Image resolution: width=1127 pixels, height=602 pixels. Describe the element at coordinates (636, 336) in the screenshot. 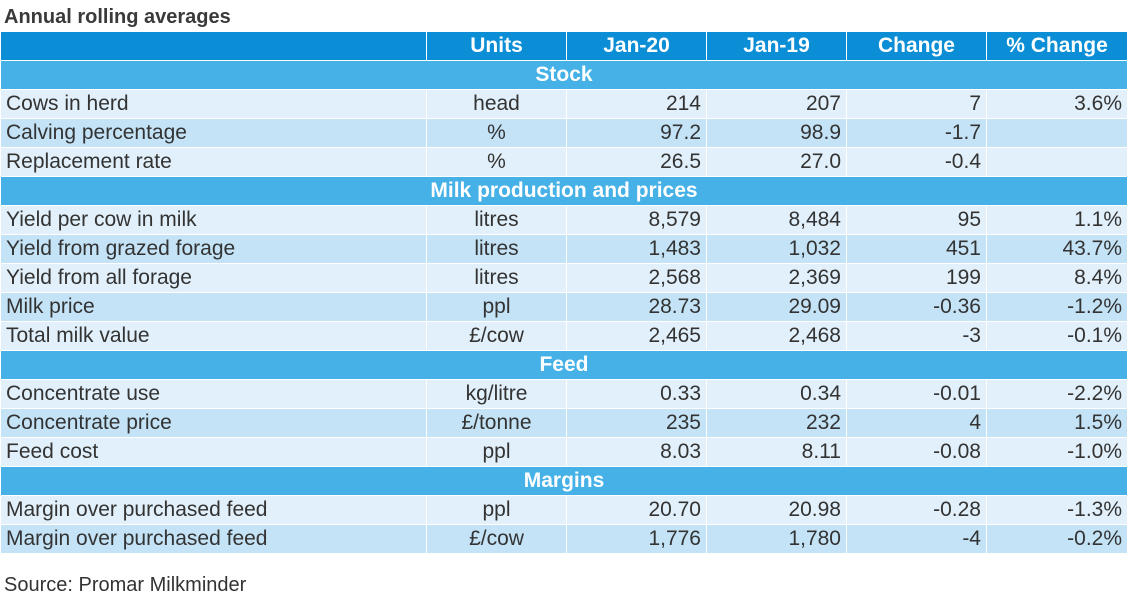

I see `row-jan20-value: 2,465` at that location.